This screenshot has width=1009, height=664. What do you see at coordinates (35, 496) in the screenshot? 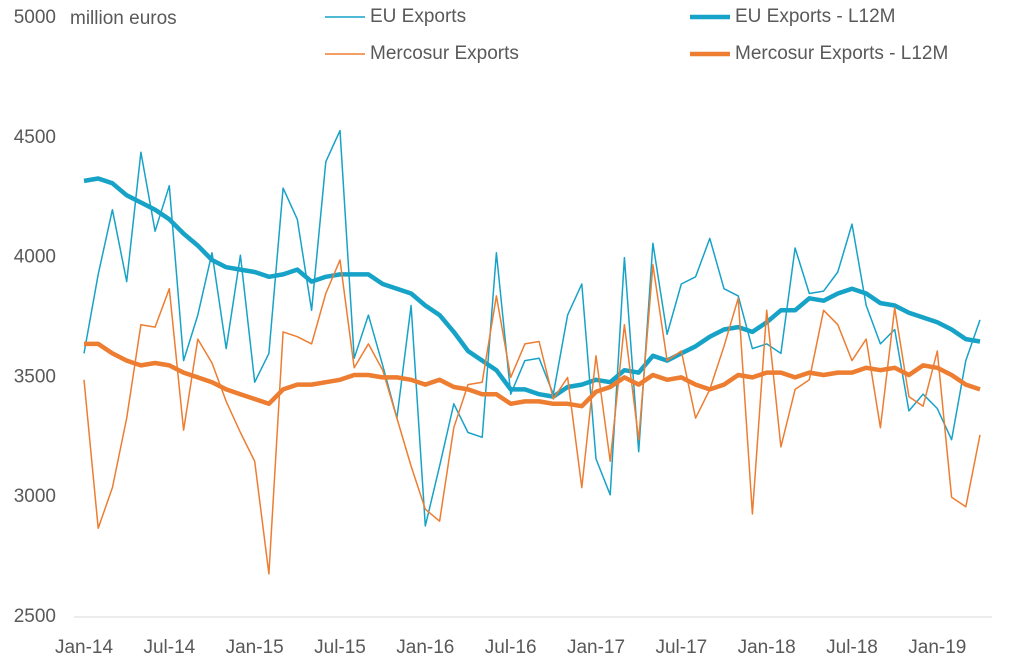
I see `y-tick-label: 3000` at bounding box center [35, 496].